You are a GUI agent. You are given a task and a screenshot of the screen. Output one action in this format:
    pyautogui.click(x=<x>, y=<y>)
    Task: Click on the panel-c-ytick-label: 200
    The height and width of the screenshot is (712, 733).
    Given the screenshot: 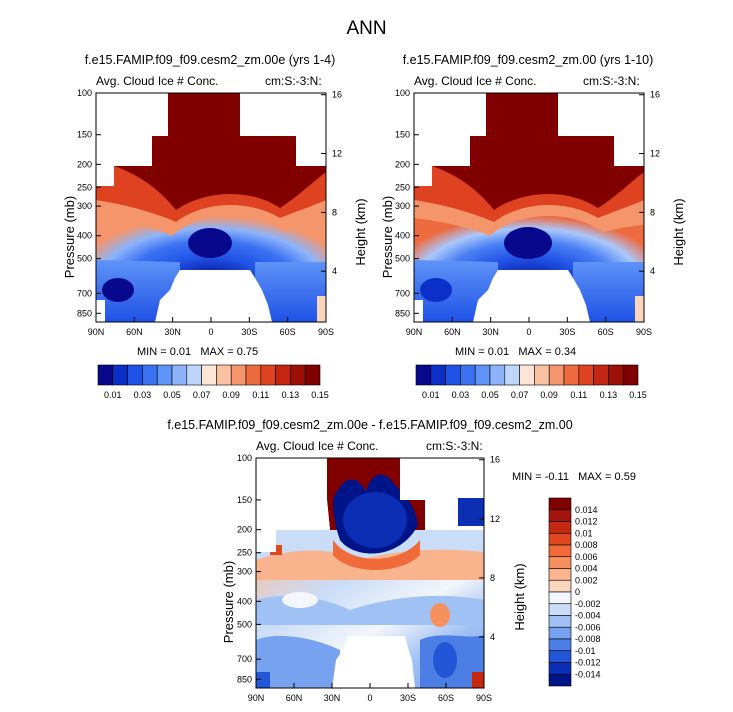 What is the action you would take?
    pyautogui.click(x=244, y=530)
    